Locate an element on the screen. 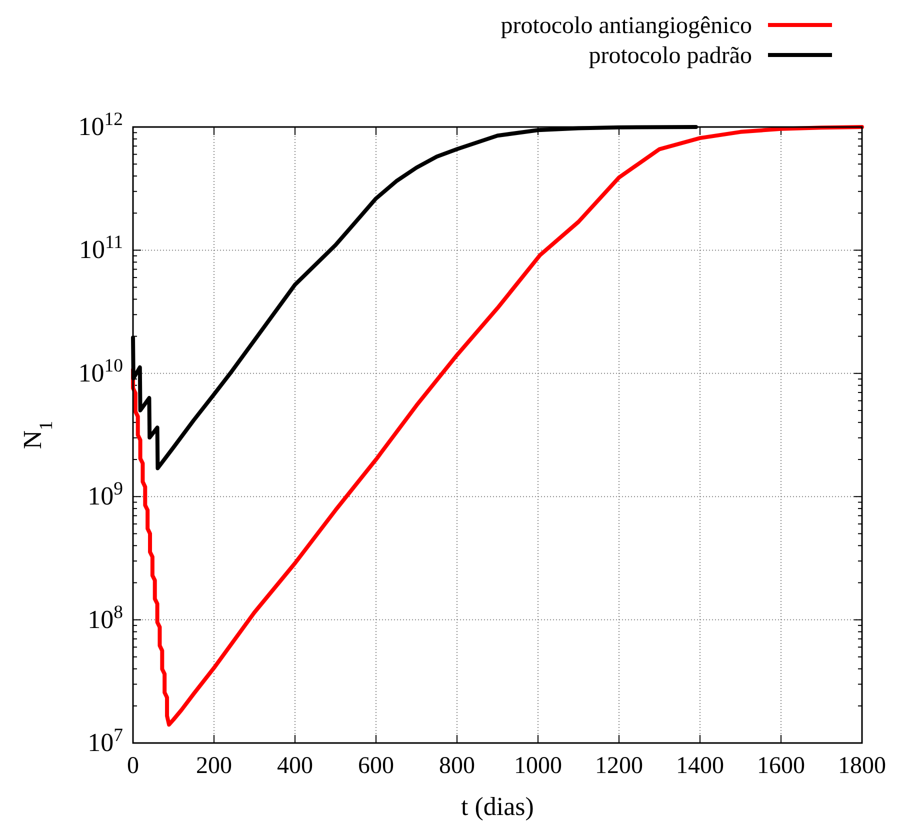  x-tick-label: 1600 is located at coordinates (781, 766).